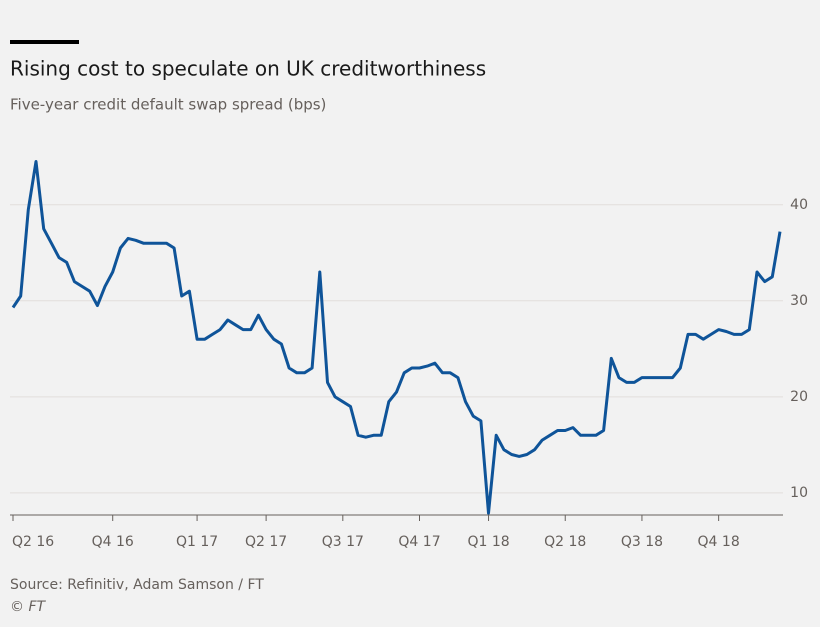 This screenshot has height=627, width=820. I want to click on x-tick-label: Q3 18, so click(642, 542).